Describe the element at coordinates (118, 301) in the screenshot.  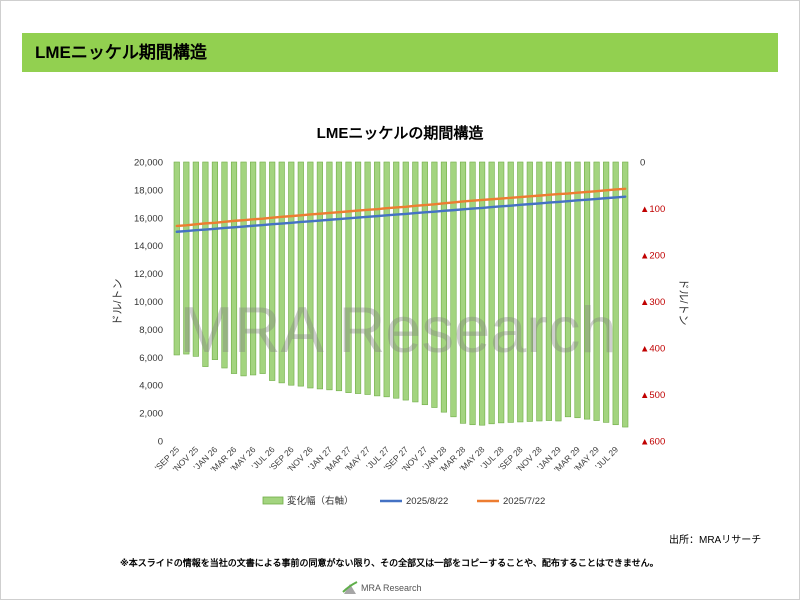
I see `left-axis-title: ドル/トン` at that location.